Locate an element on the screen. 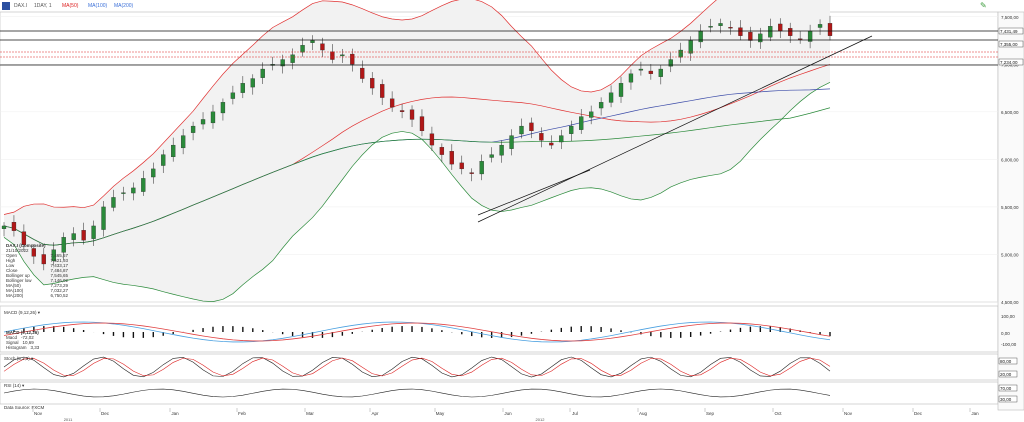 The width and height of the screenshot is (1024, 422). legend-label: MA(50) is located at coordinates (13, 285).